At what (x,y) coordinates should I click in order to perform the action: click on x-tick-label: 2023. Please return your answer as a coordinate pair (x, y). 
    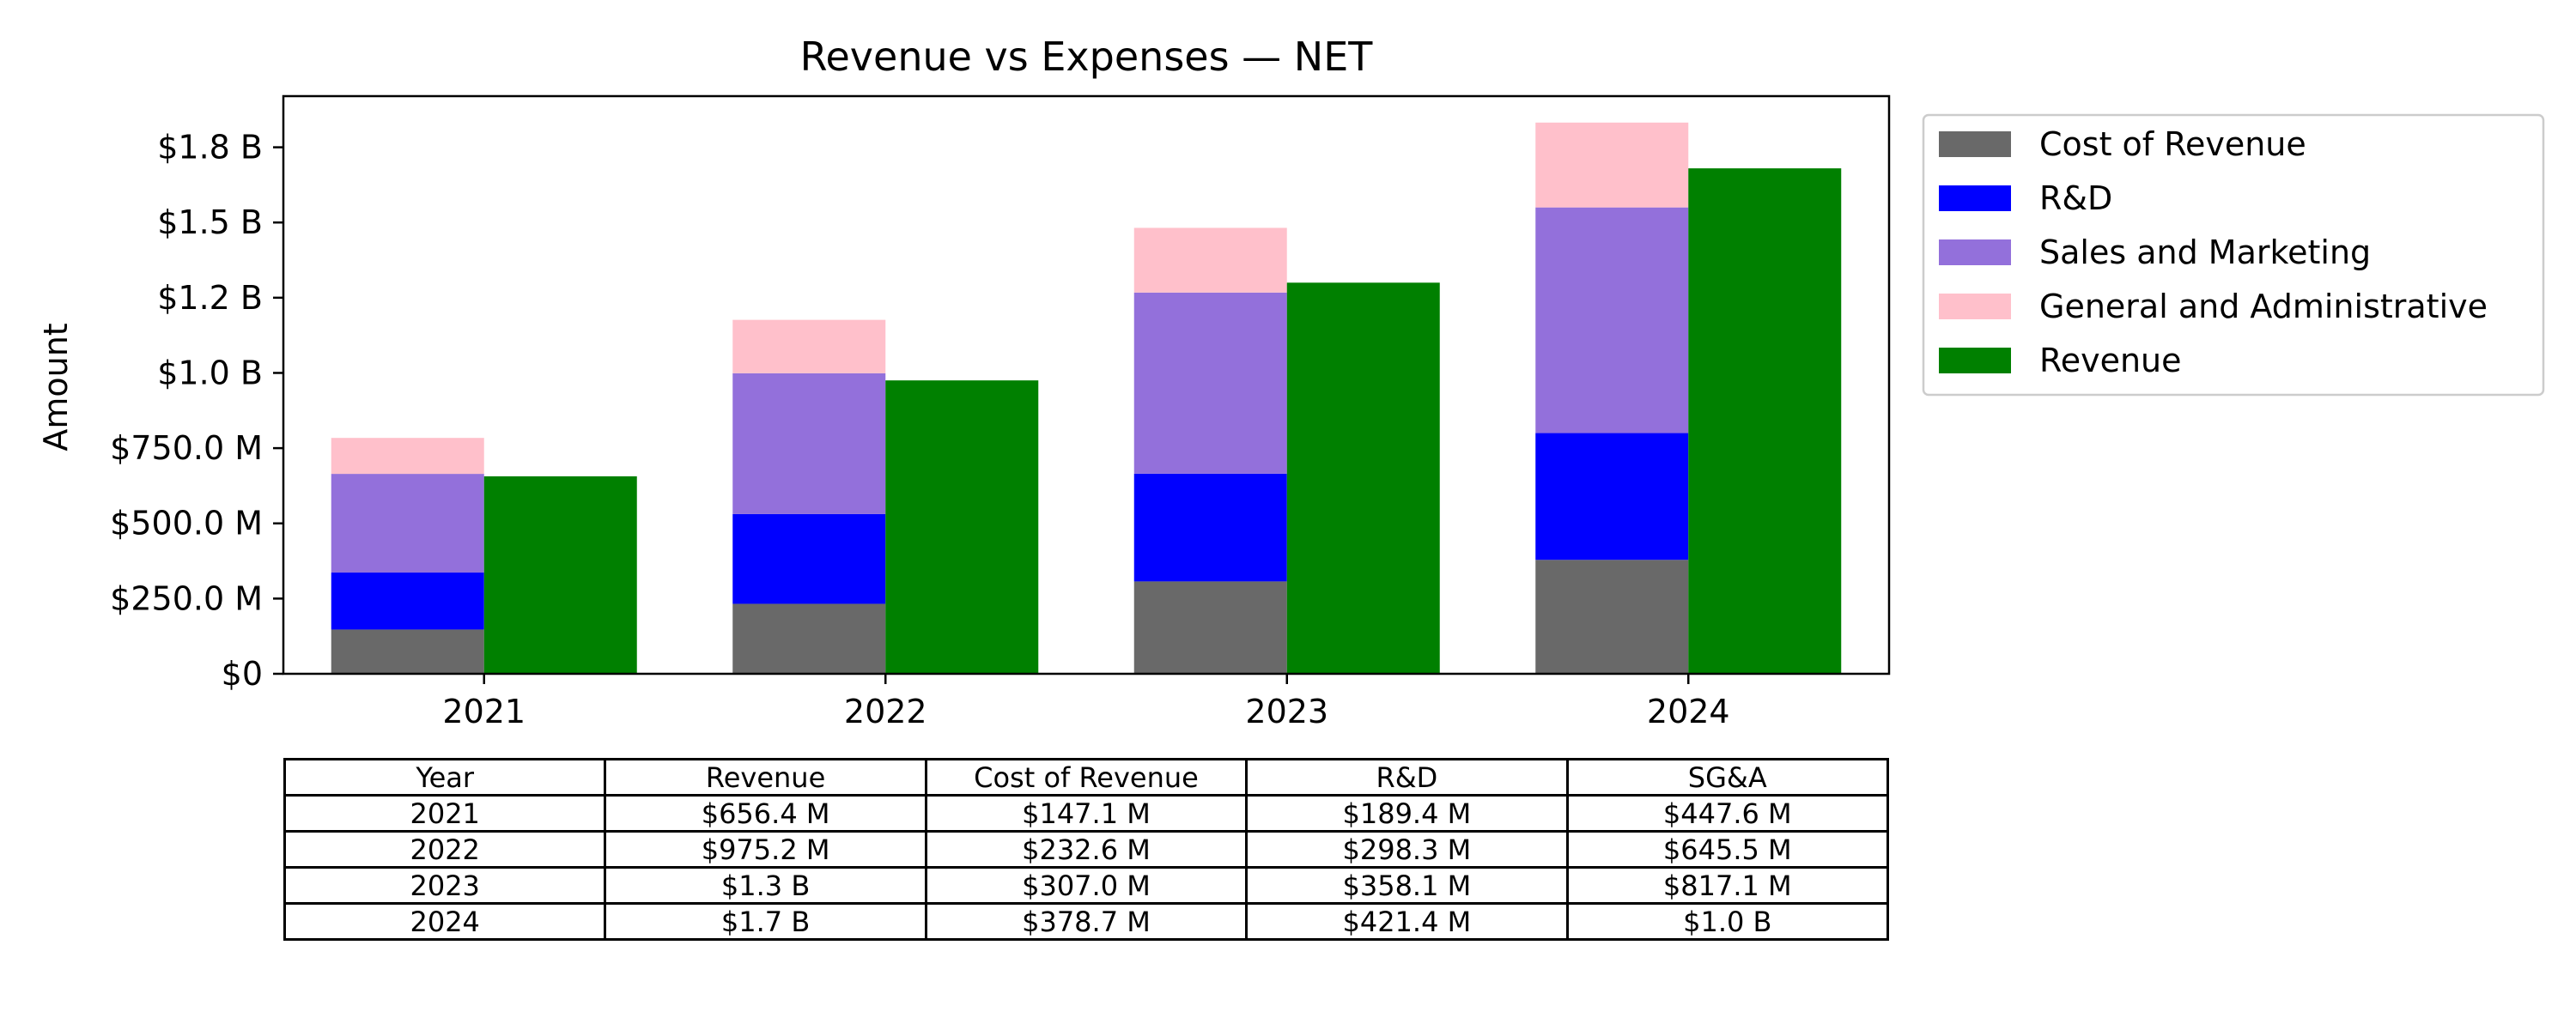
    Looking at the image, I should click on (1287, 711).